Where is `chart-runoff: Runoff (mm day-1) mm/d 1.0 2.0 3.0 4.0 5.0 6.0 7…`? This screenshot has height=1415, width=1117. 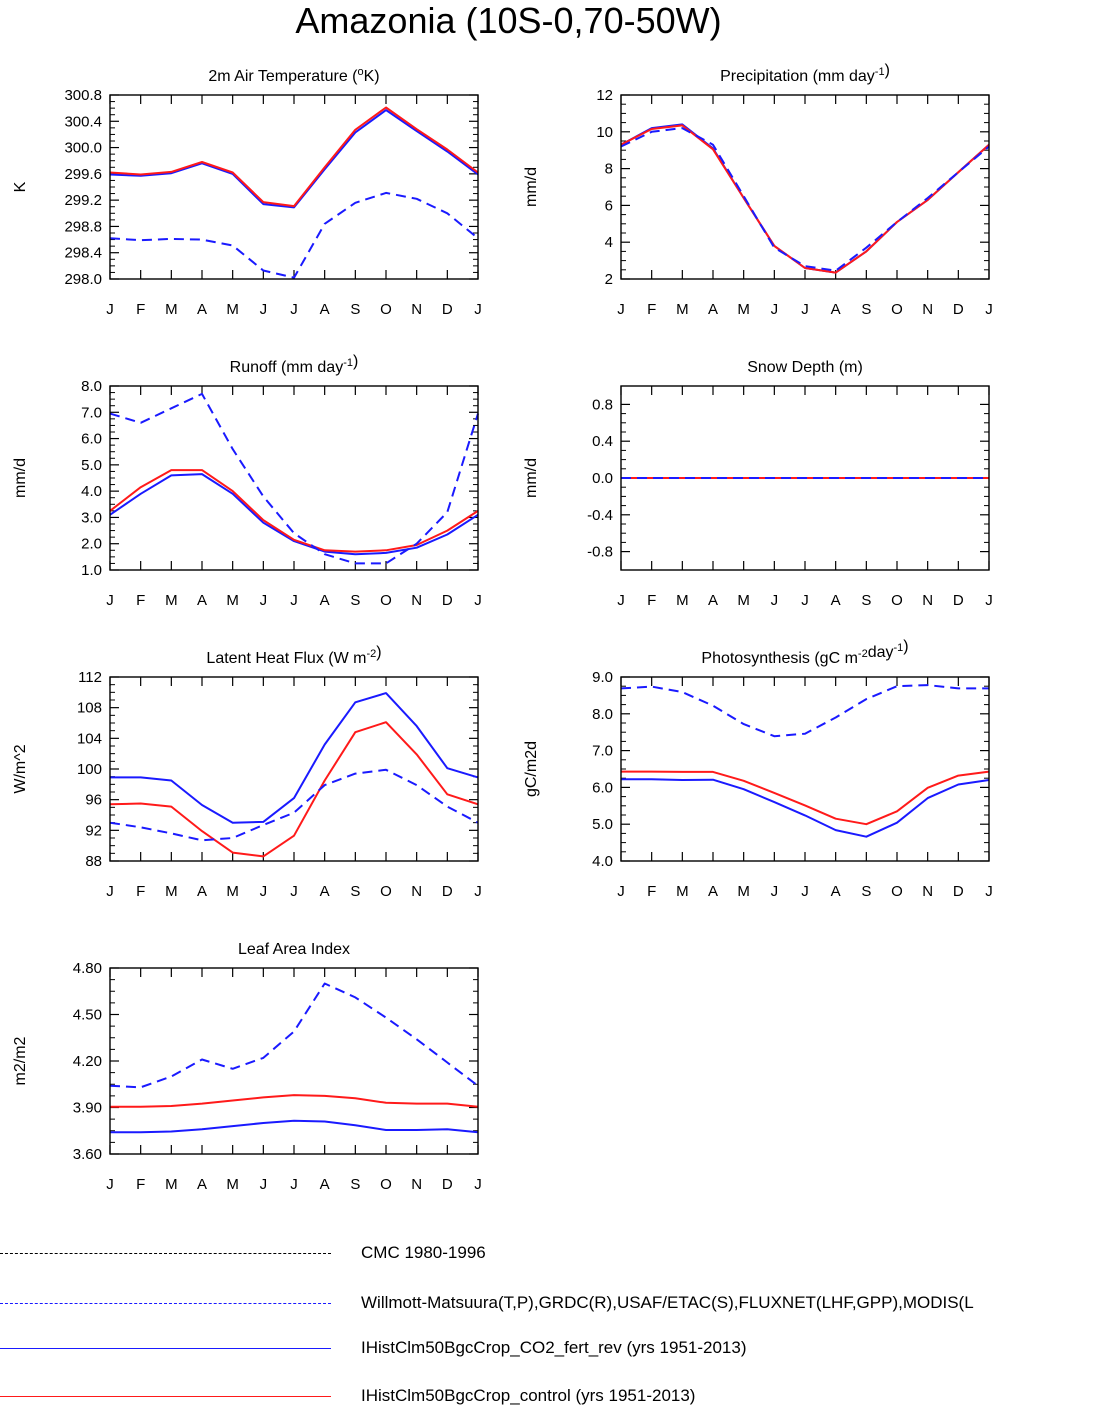
chart-runoff: Runoff (mm day-1) mm/d 1.0 2.0 3.0 4.0 5.0 6.0 7… is located at coordinates (247, 481).